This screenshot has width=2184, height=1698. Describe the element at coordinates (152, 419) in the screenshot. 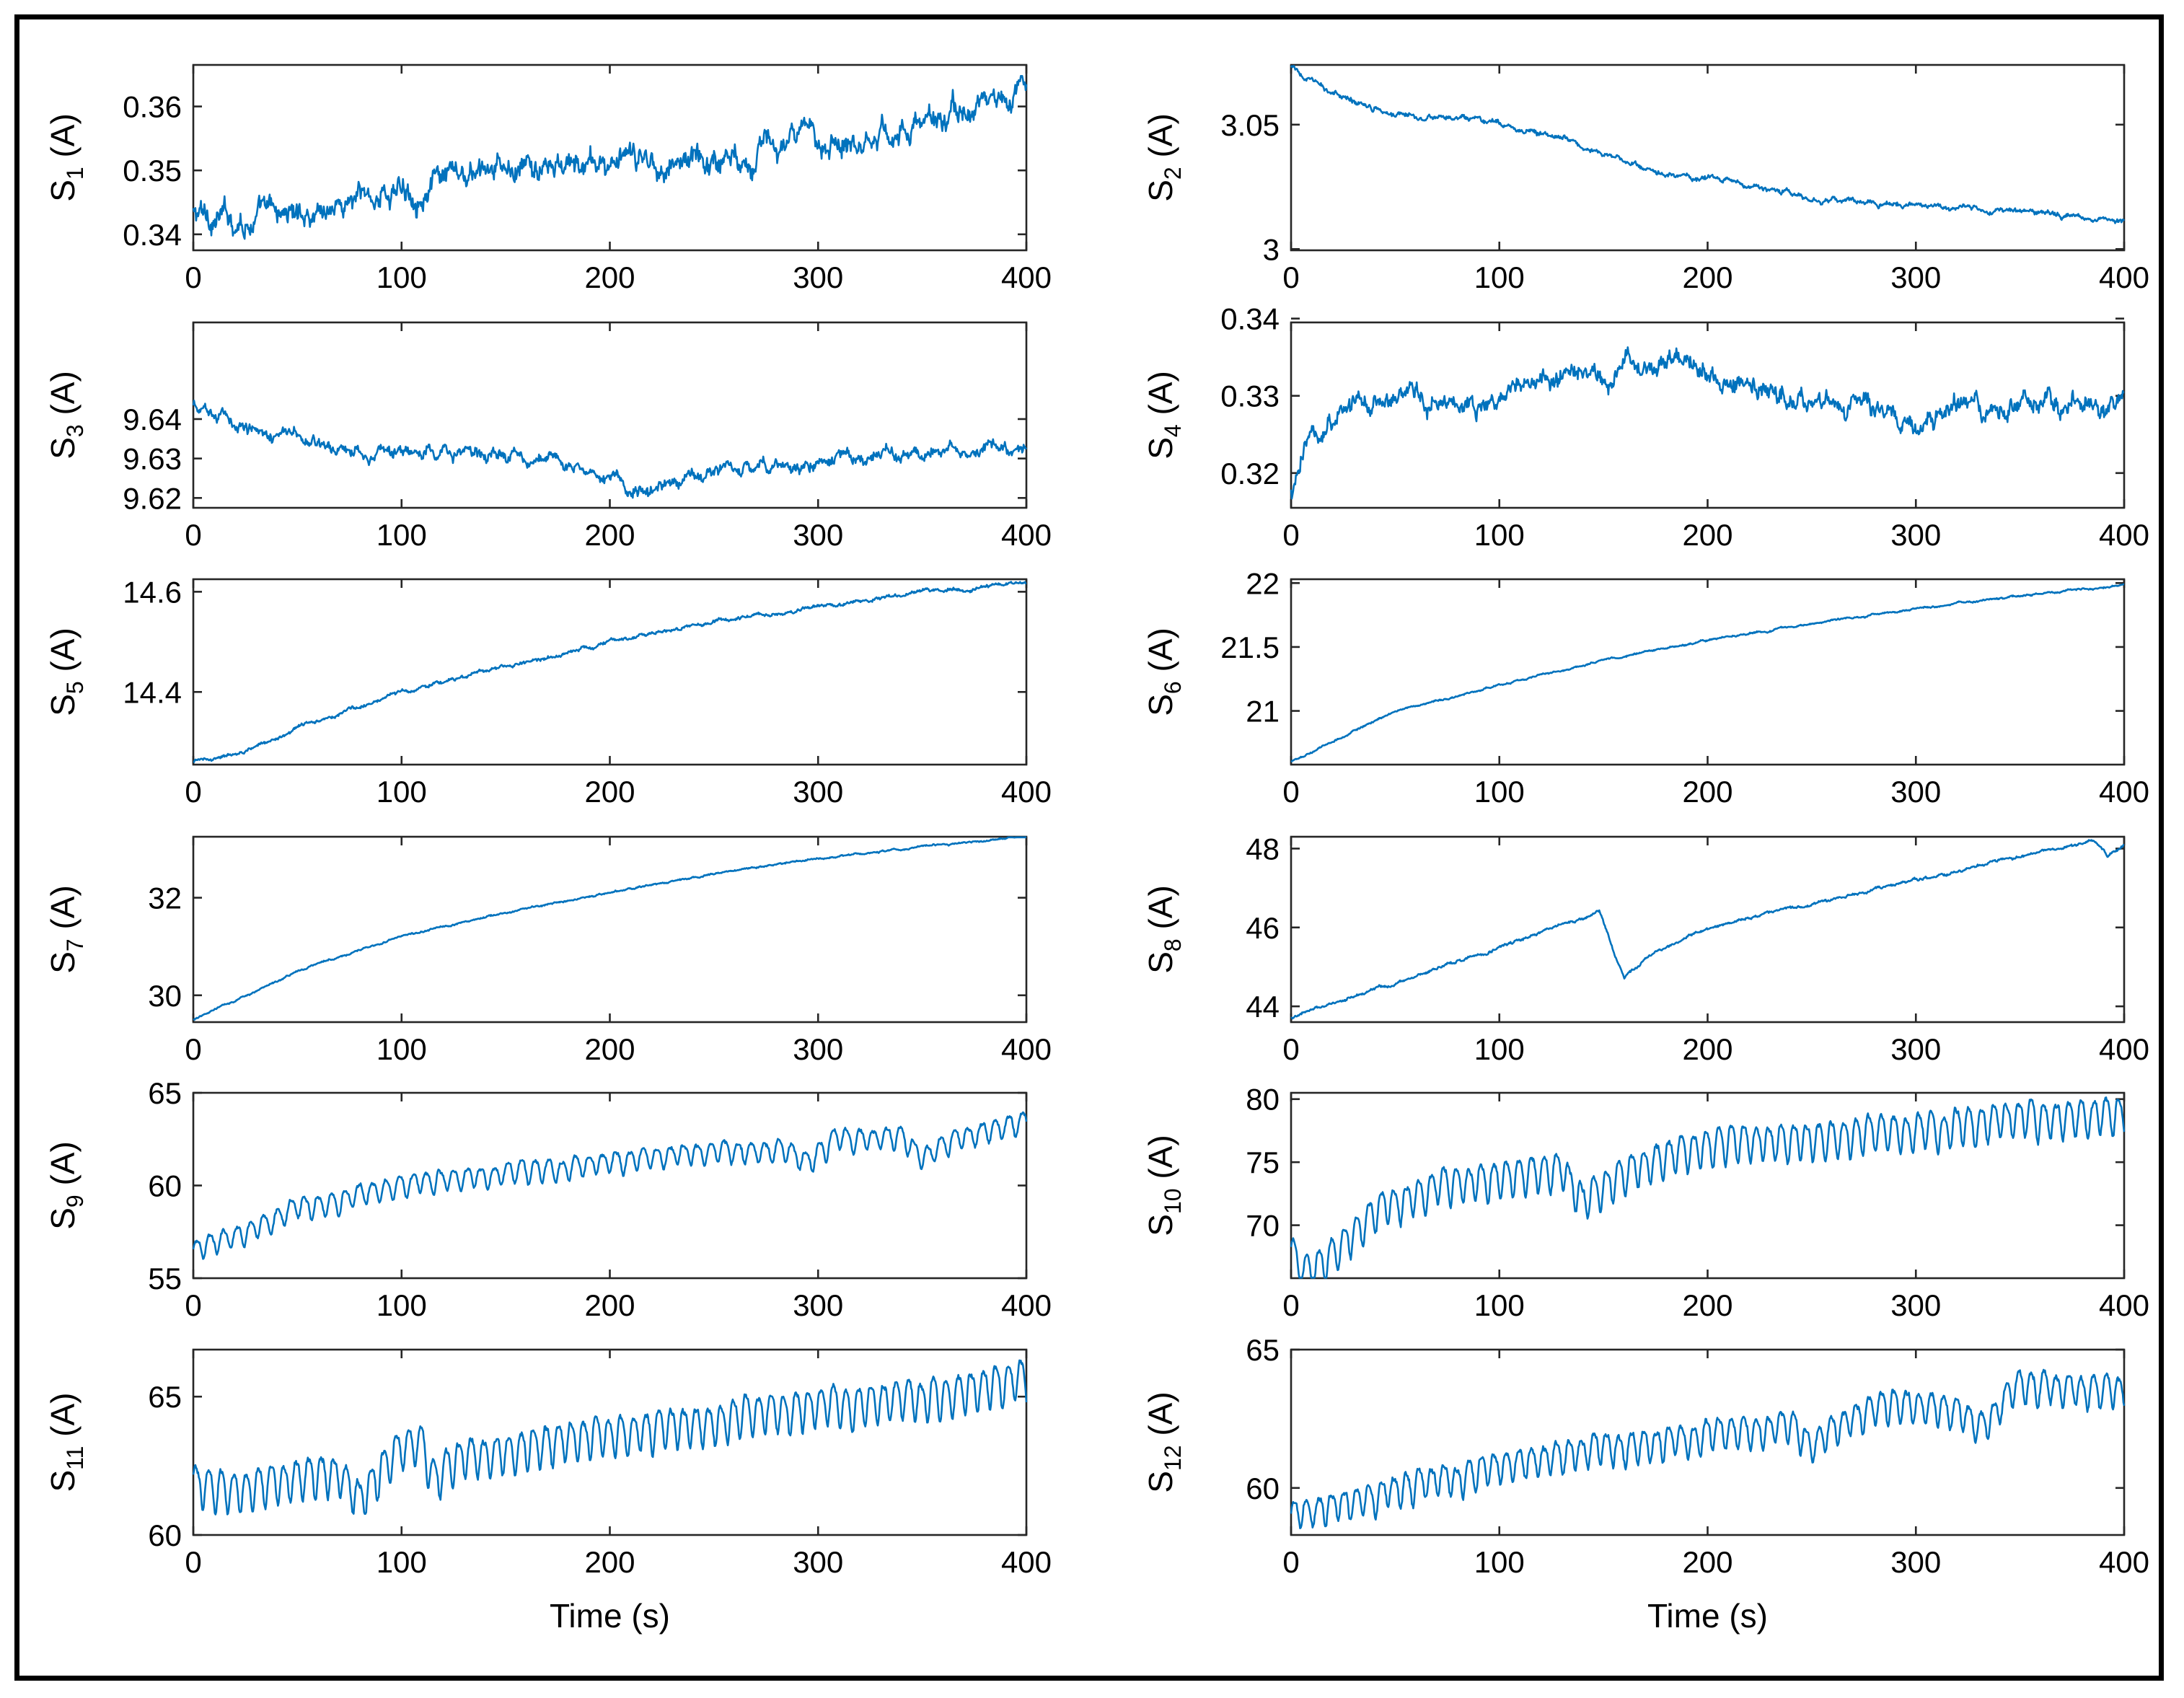

I see `y-tick-label: 9.64` at that location.